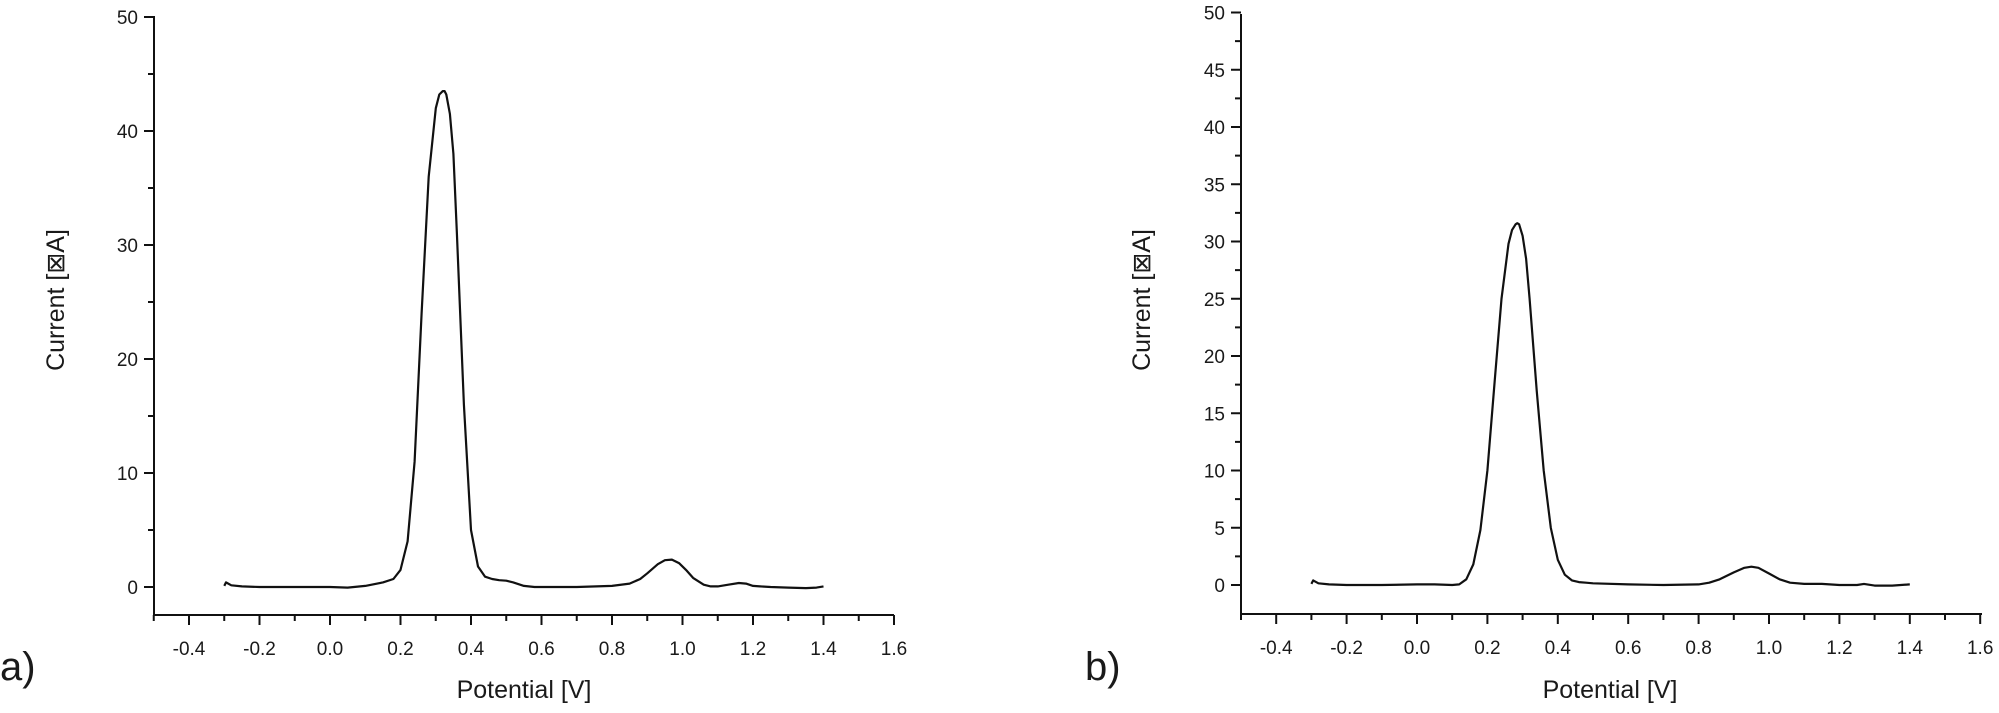 This screenshot has height=713, width=1999. Describe the element at coordinates (1214, 414) in the screenshot. I see `y-tick-label: 15` at that location.